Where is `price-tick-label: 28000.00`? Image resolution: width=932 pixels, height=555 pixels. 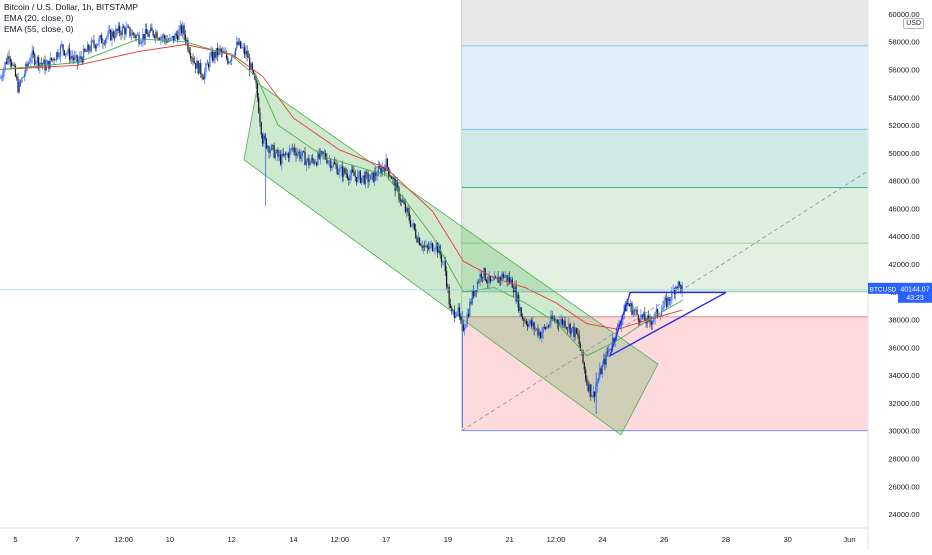
price-tick-label: 28000.00 is located at coordinates (903, 459).